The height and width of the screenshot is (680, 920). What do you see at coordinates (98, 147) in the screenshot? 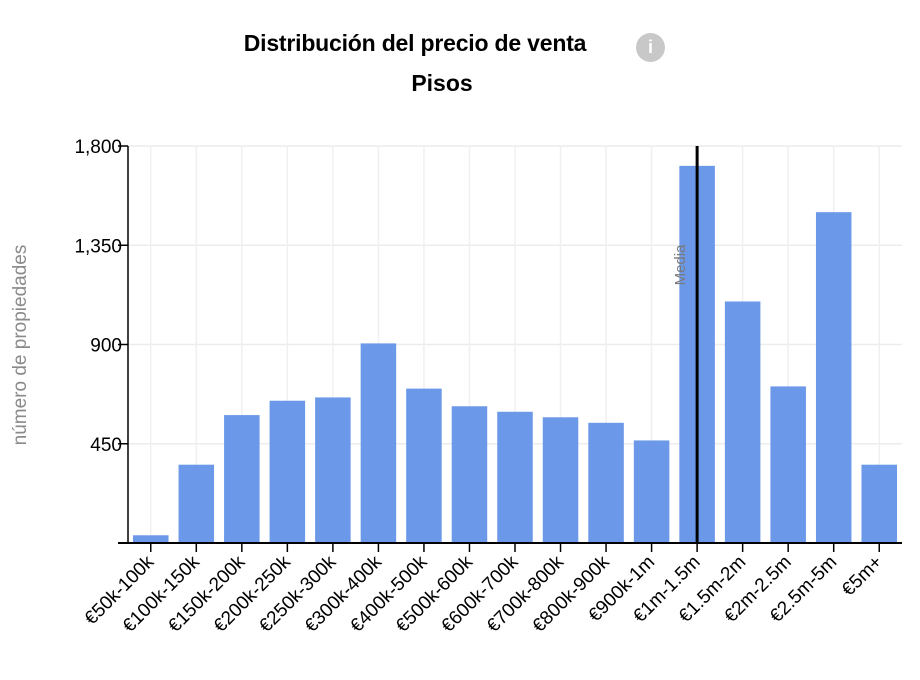
I see `y-tick-label: 1,800` at bounding box center [98, 147].